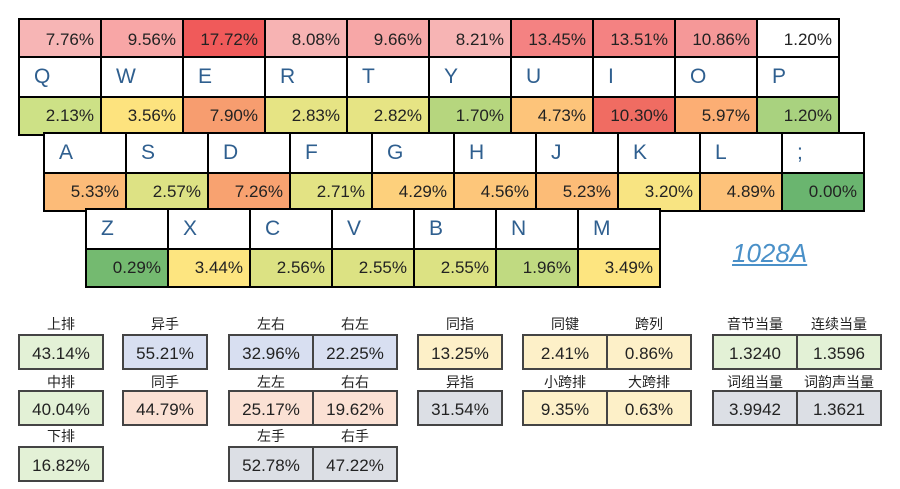 The image size is (900, 489). Describe the element at coordinates (470, 38) in the screenshot. I see `top-cell-6: 8.21%` at that location.